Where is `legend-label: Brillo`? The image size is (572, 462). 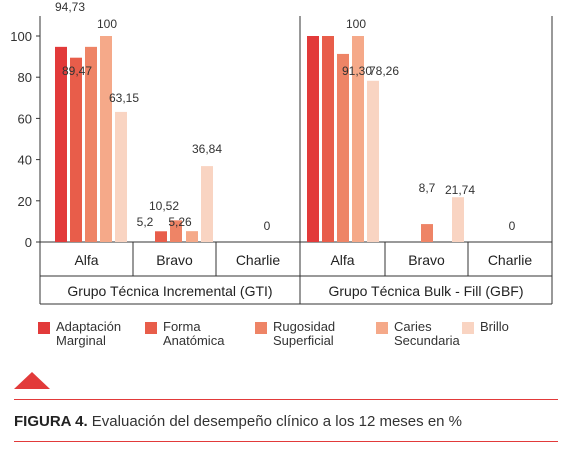 legend-label: Brillo is located at coordinates (494, 327).